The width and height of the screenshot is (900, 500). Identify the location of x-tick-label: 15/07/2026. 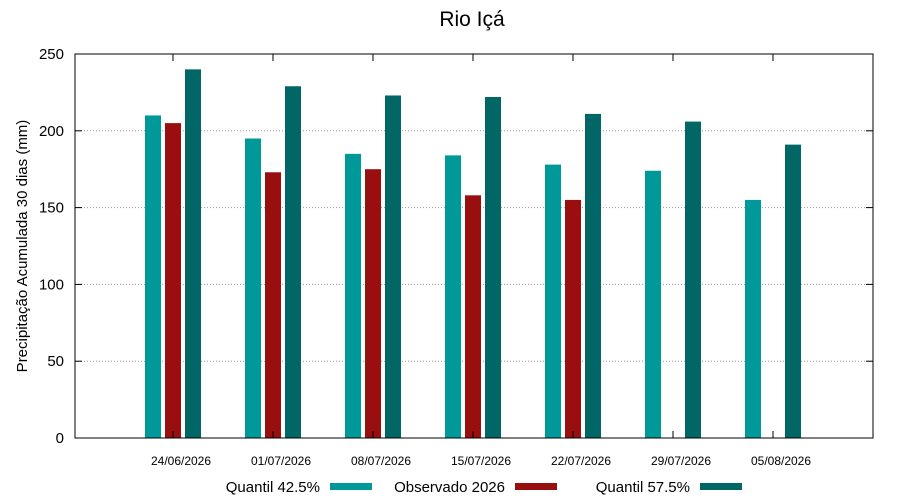
(481, 461).